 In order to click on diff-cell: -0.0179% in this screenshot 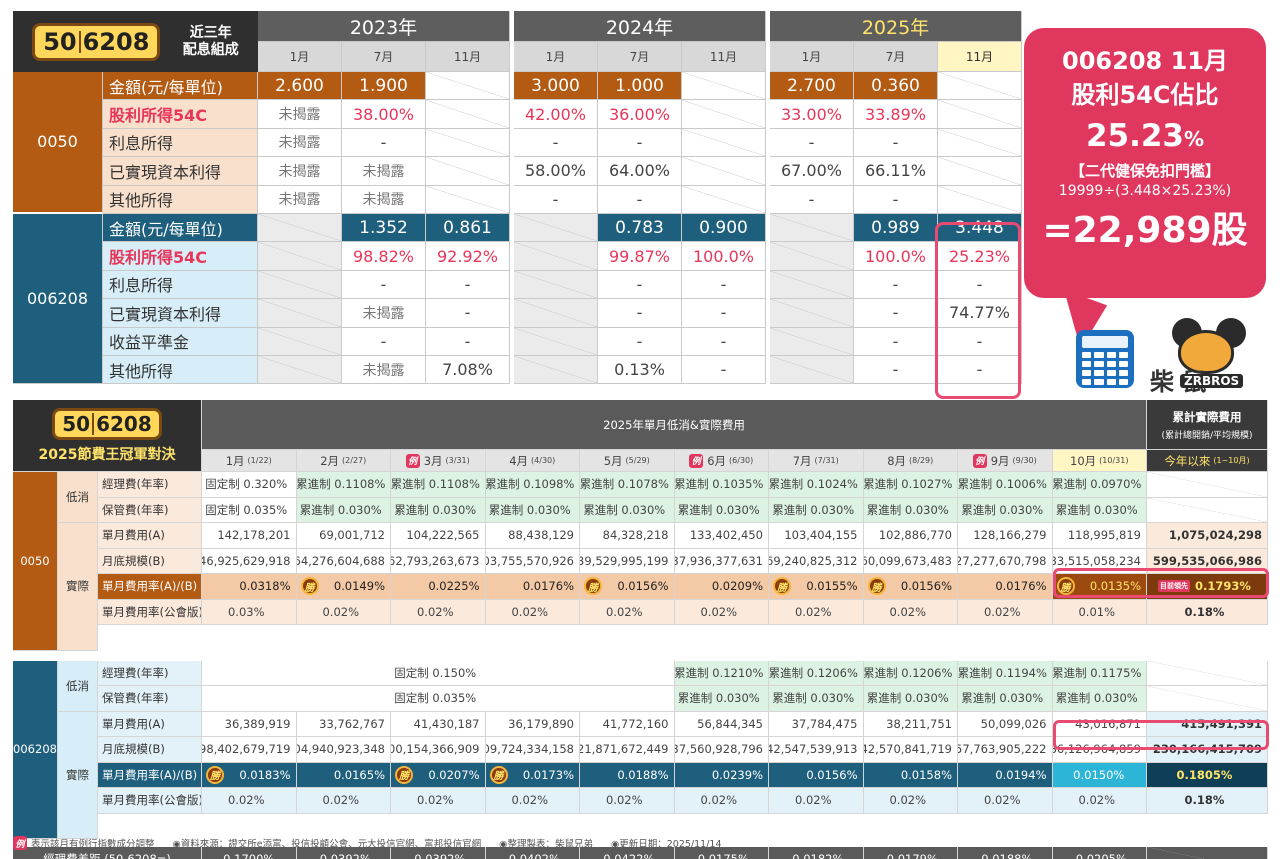, I will do `click(910, 853)`.